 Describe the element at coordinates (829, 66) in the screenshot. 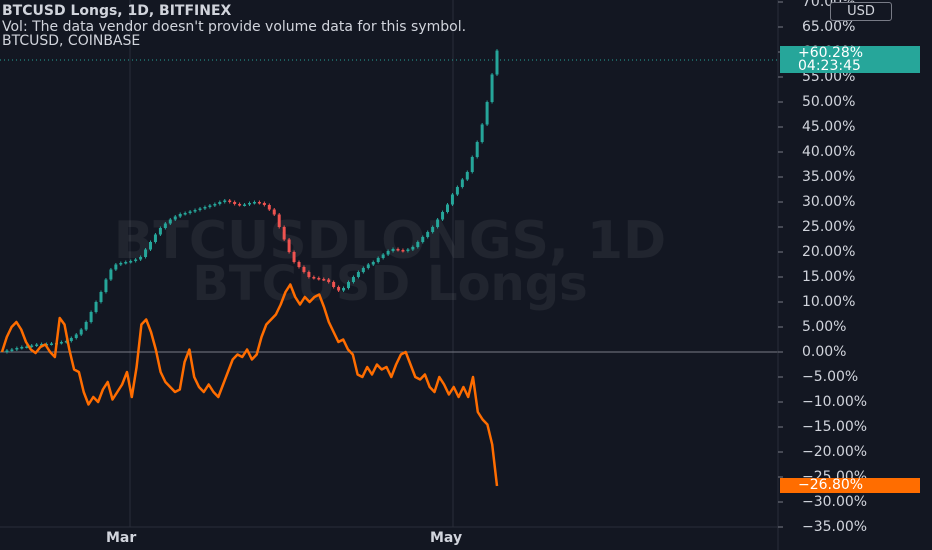

I see `bar-countdown: 04:23:45` at that location.